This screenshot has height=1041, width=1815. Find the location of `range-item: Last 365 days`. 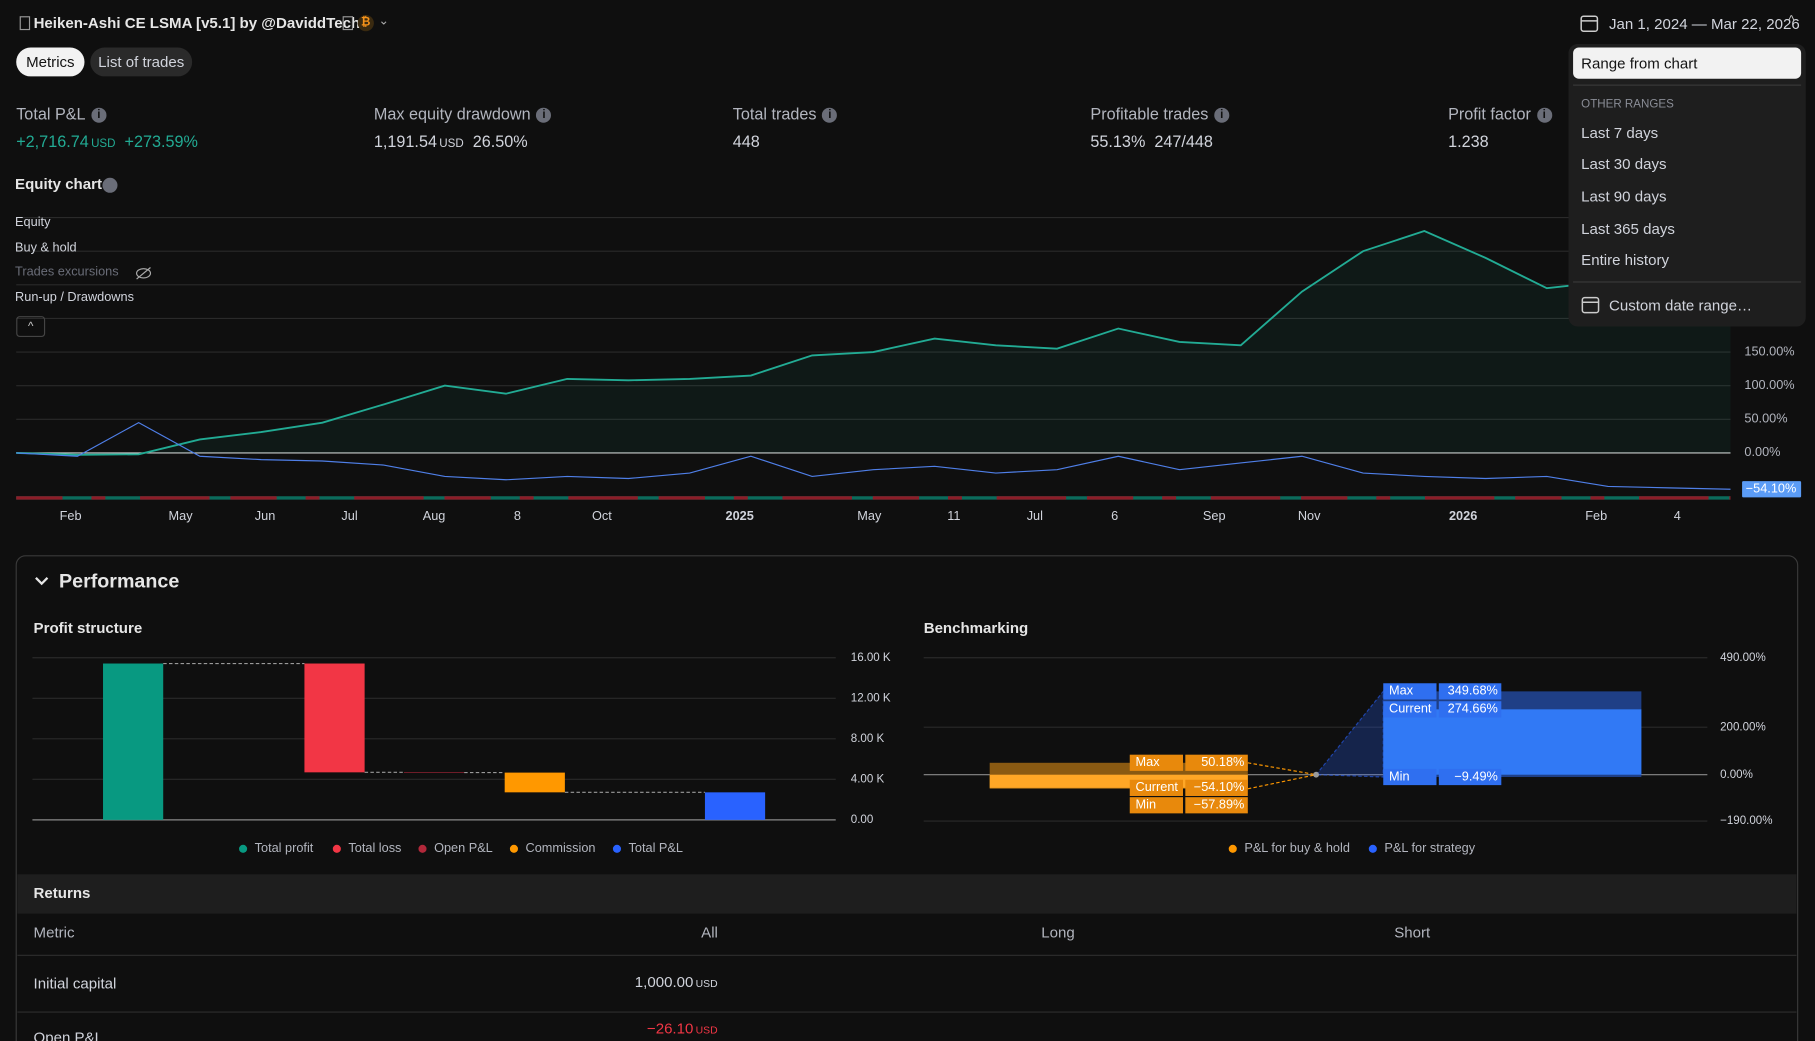

range-item: Last 365 days is located at coordinates (1628, 229).